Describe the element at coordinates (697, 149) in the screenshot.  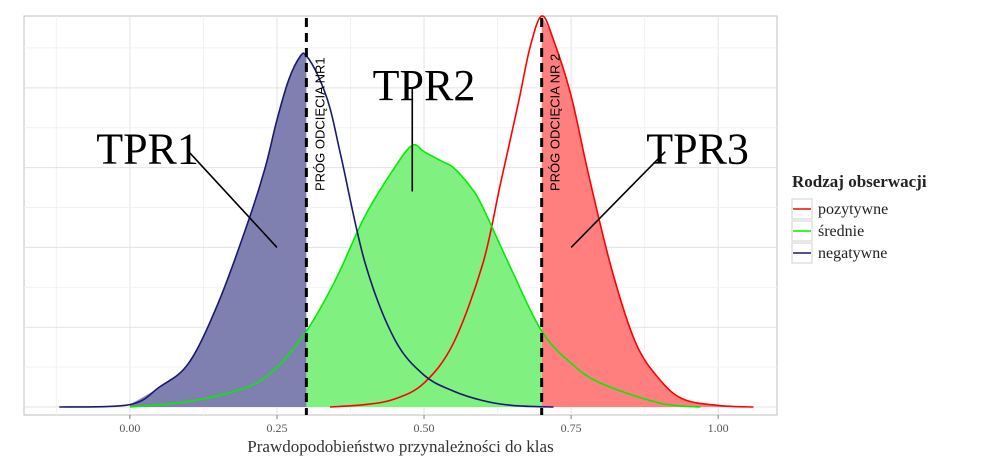
I see `annotation-label-3: TPR3` at that location.